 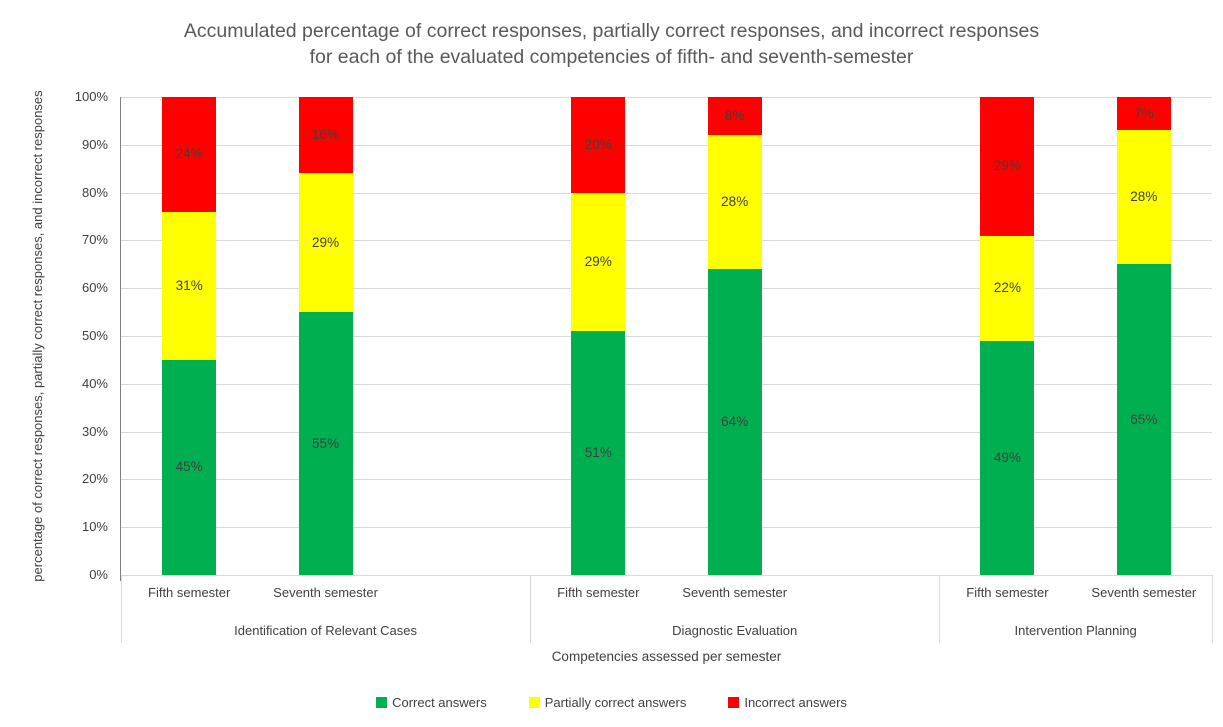 I want to click on y-tick-label: 30%, so click(x=94, y=431).